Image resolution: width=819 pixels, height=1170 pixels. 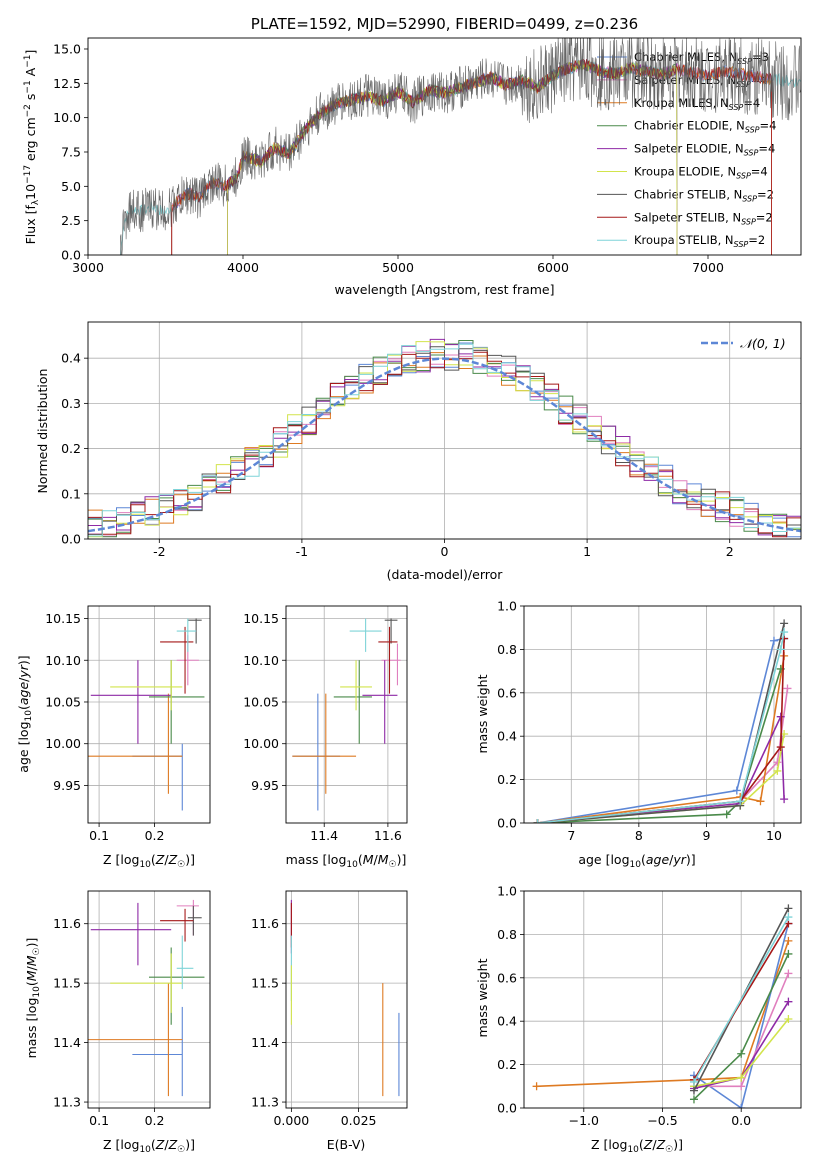 I want to click on spectrum-xtick-label: 7000, so click(x=708, y=267).